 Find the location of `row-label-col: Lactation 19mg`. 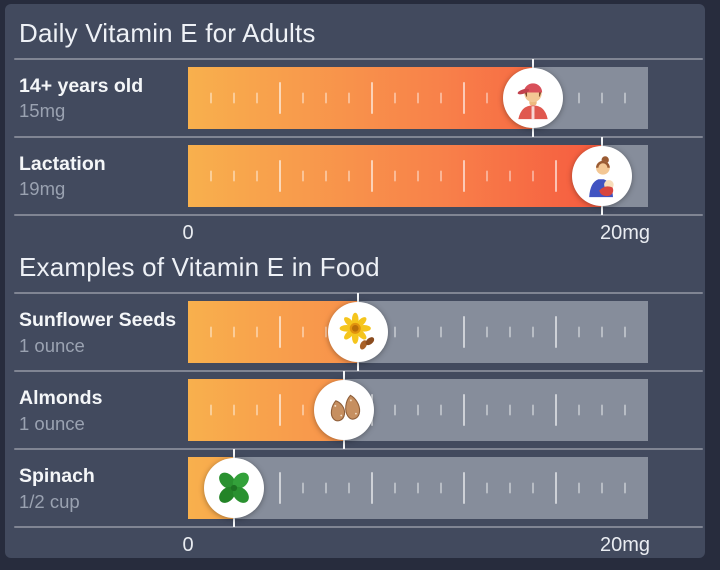

row-label-col: Lactation 19mg is located at coordinates (101, 176).